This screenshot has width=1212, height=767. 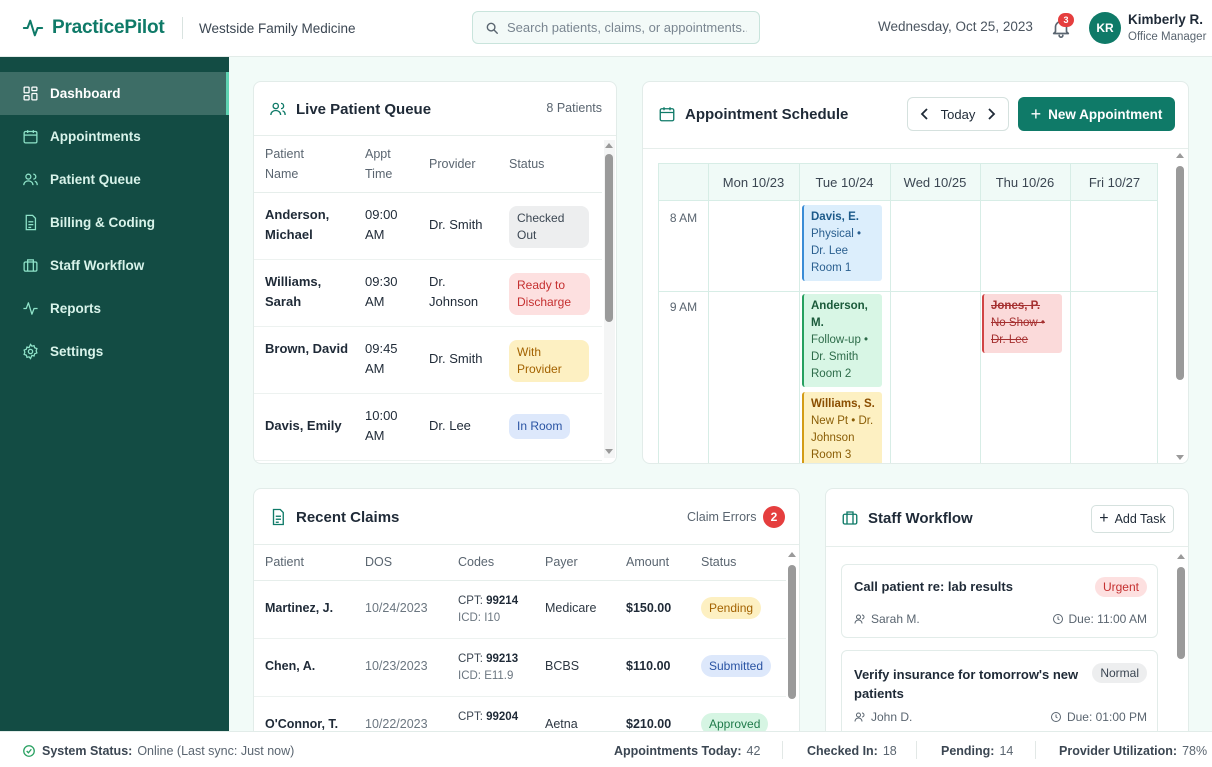 I want to click on date-navigator: Today, so click(x=958, y=114).